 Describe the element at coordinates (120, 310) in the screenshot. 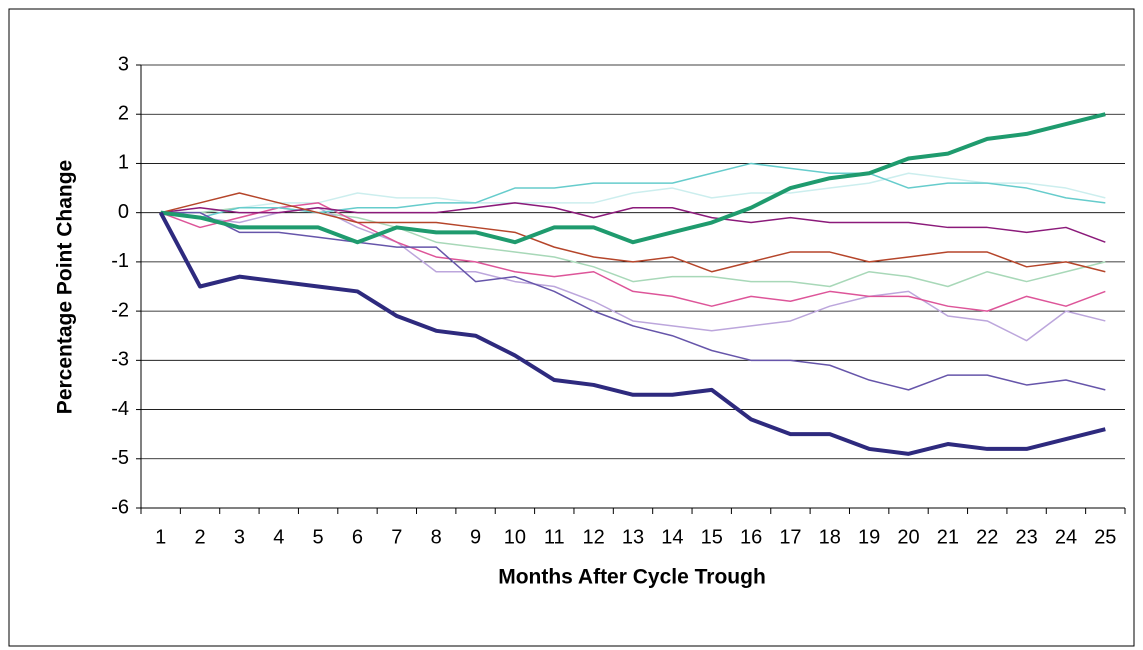

I see `y-tick-label: -2` at that location.